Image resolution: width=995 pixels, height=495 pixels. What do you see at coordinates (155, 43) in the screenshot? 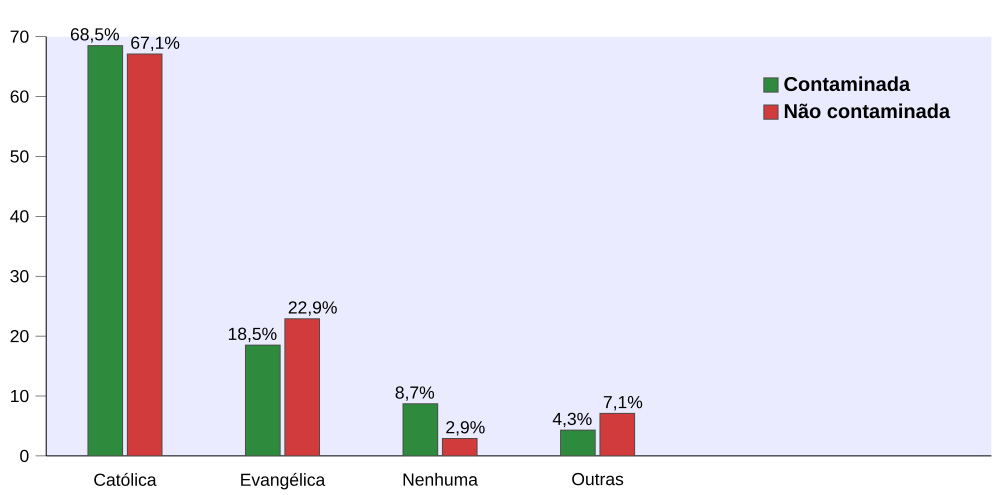
I see `data-label: 67,1%` at bounding box center [155, 43].